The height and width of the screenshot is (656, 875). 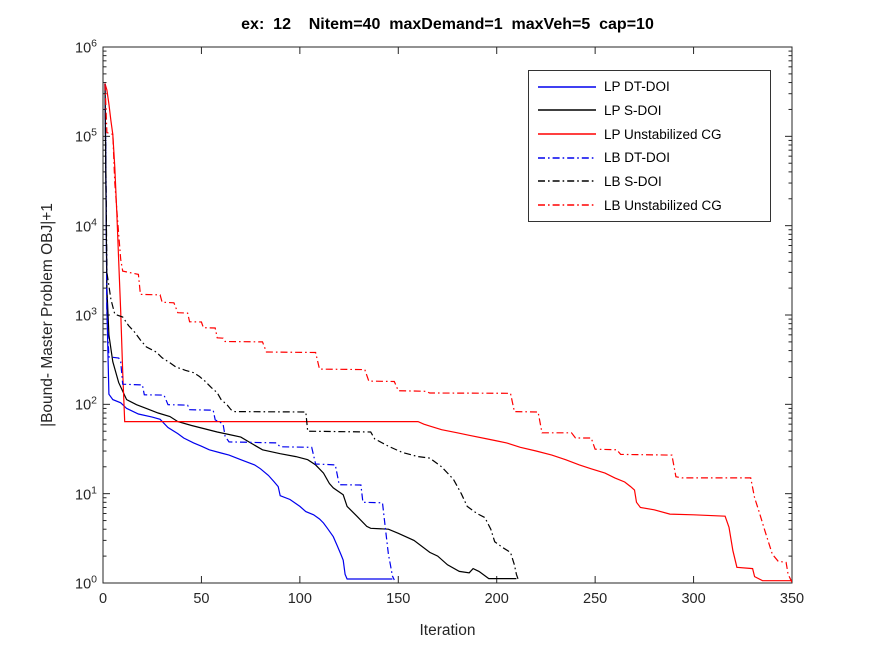 I want to click on y-tick-label: 10⁵, so click(x=86, y=136).